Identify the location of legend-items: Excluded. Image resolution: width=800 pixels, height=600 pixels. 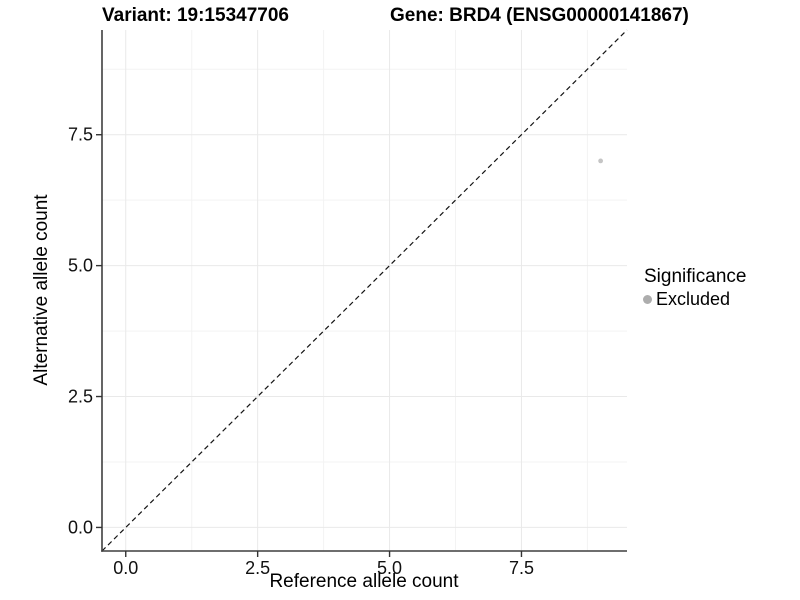
(692, 299).